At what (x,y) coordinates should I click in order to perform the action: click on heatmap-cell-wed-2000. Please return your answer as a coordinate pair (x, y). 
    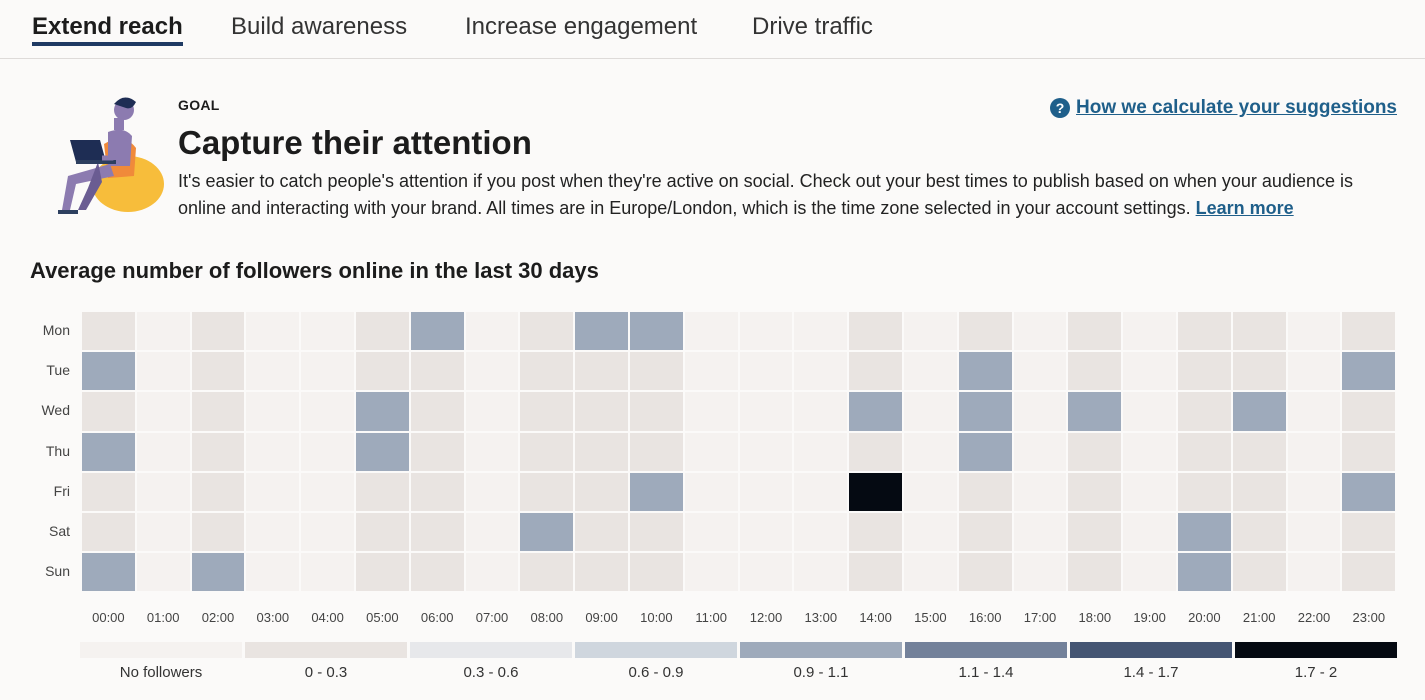
    Looking at the image, I should click on (1204, 411).